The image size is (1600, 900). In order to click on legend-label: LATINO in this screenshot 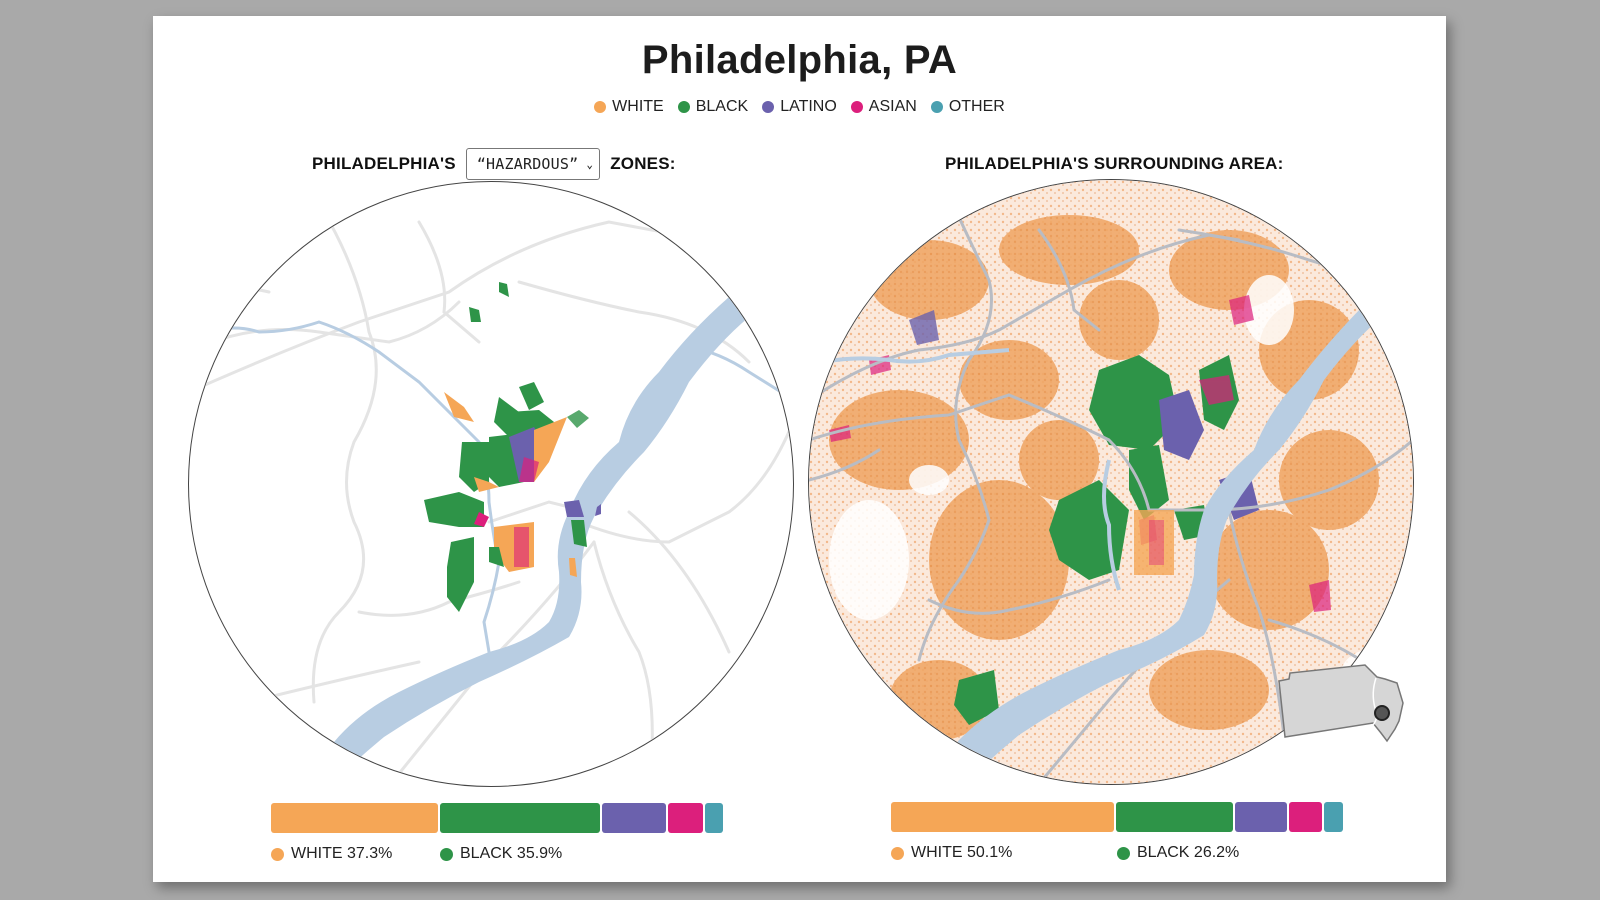, I will do `click(808, 106)`.